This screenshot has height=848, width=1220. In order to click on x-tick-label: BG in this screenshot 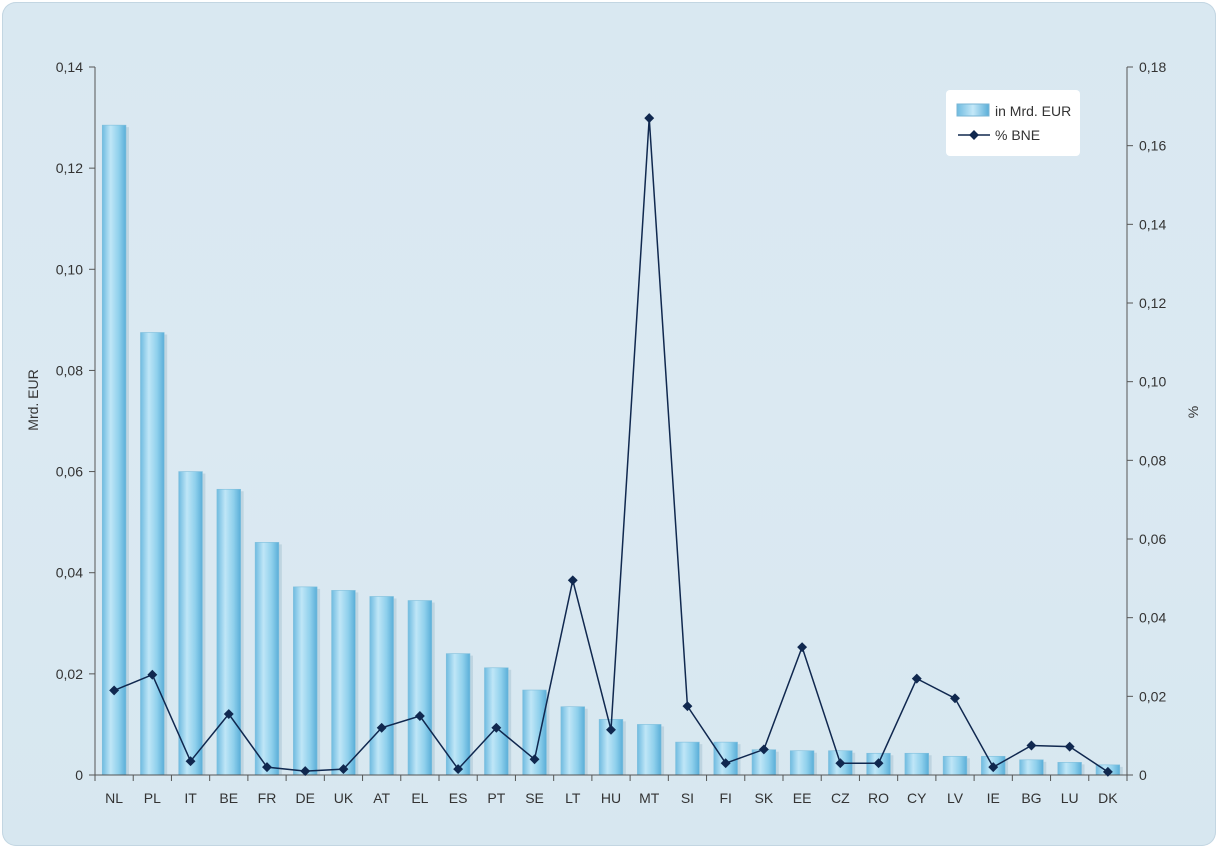, I will do `click(1031, 798)`.